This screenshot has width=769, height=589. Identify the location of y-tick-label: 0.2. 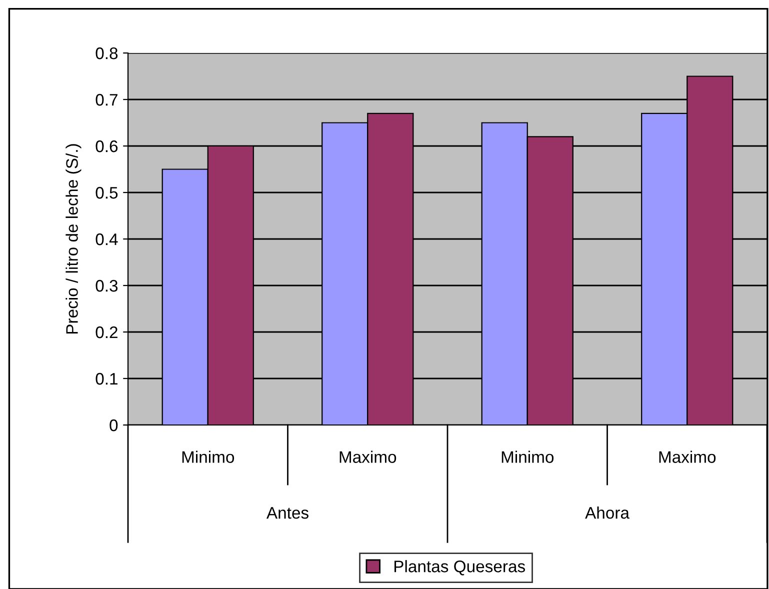
(107, 332).